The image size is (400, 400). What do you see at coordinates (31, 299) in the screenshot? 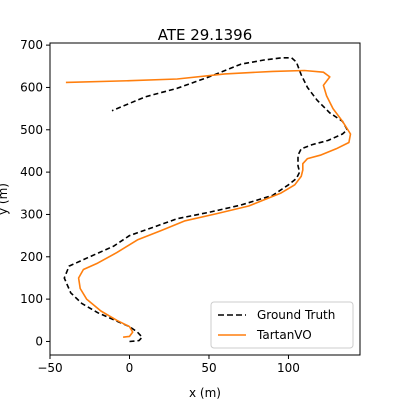
I see `y-tick-label: 100` at bounding box center [31, 299].